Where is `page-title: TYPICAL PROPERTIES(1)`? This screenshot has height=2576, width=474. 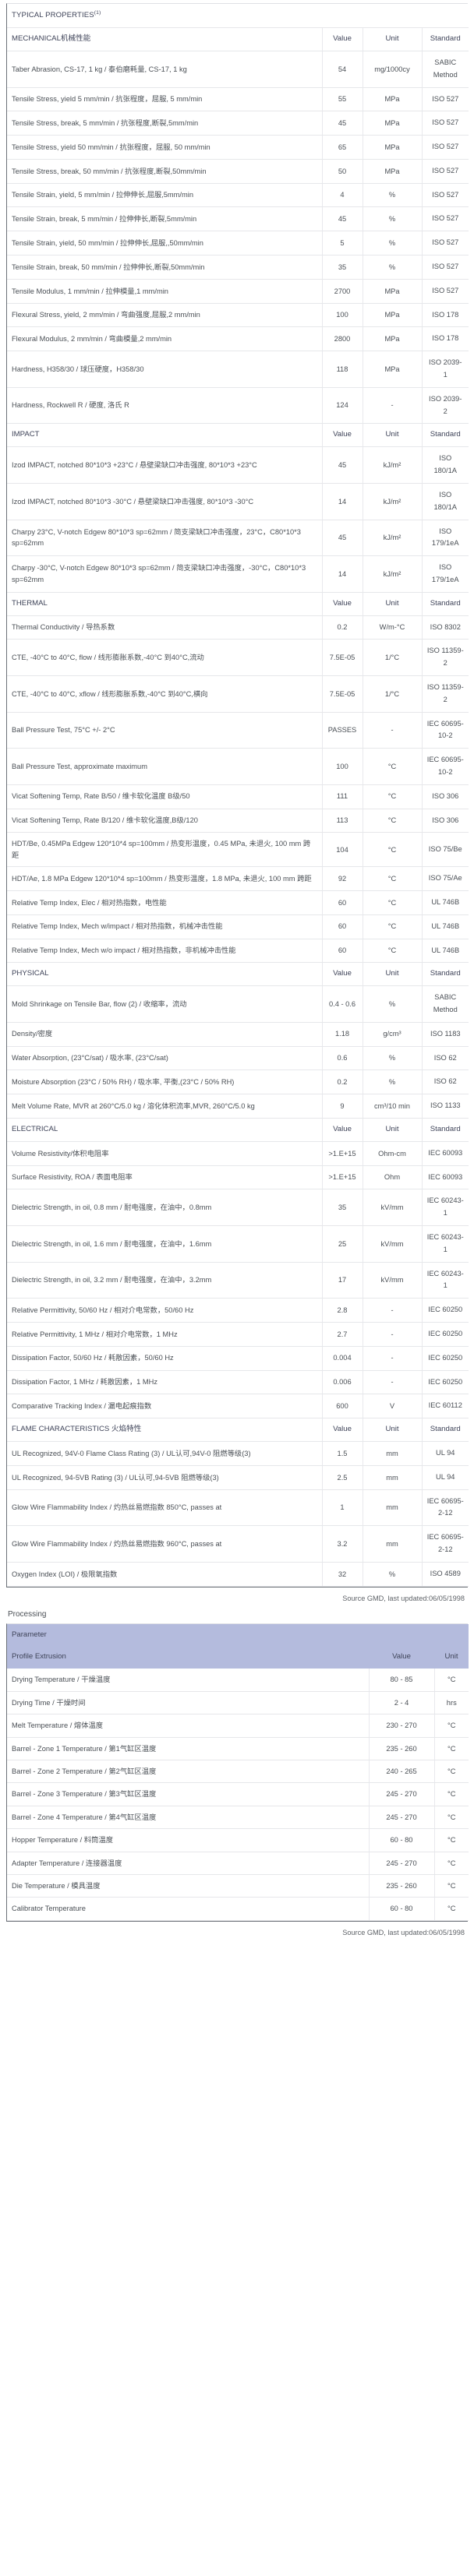
page-title: TYPICAL PROPERTIES(1) is located at coordinates (238, 16).